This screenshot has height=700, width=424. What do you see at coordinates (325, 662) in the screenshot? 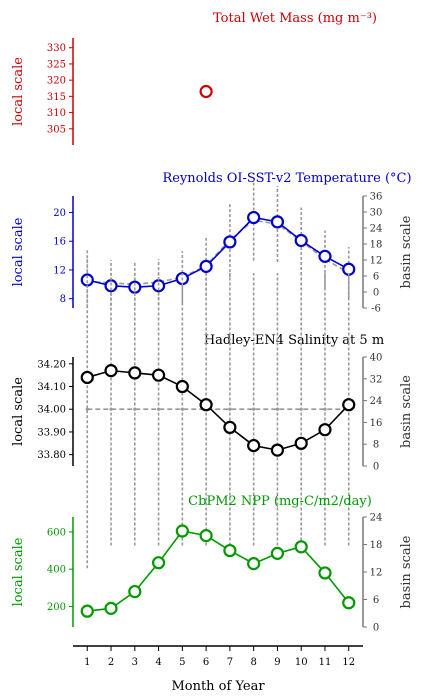
I see `x-tick-label: 11` at bounding box center [325, 662].